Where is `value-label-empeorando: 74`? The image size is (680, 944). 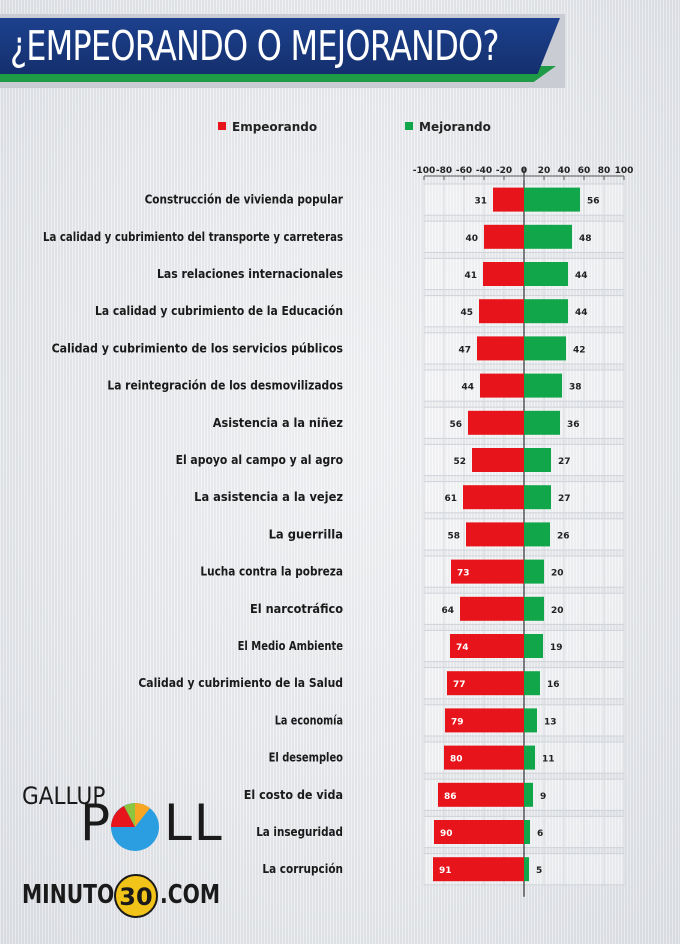
value-label-empeorando: 74 is located at coordinates (462, 648).